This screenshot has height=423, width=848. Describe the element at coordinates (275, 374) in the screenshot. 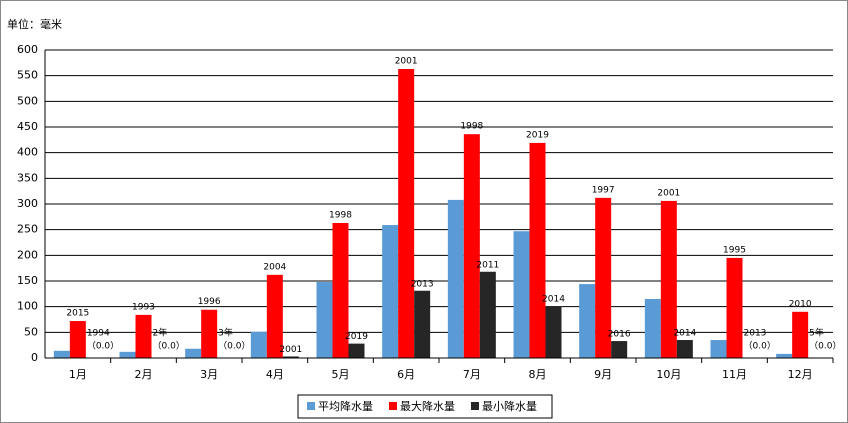

I see `x-tick-label: 4月` at that location.